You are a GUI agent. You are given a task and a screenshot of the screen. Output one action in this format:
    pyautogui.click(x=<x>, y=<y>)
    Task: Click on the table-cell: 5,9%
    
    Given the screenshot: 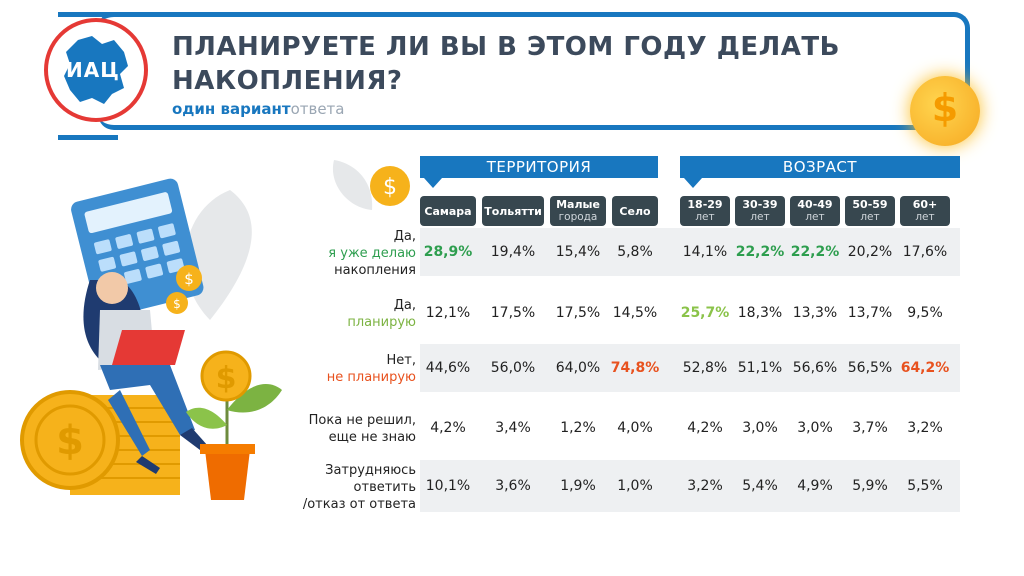 What is the action you would take?
    pyautogui.click(x=870, y=486)
    